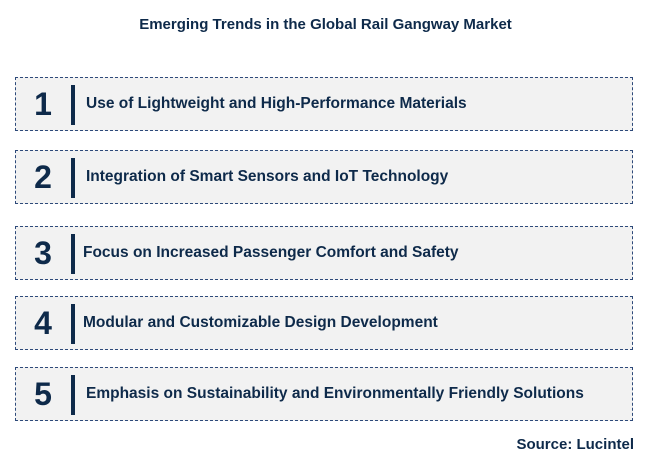  Describe the element at coordinates (43, 394) in the screenshot. I see `trend-number-5: 5` at that location.